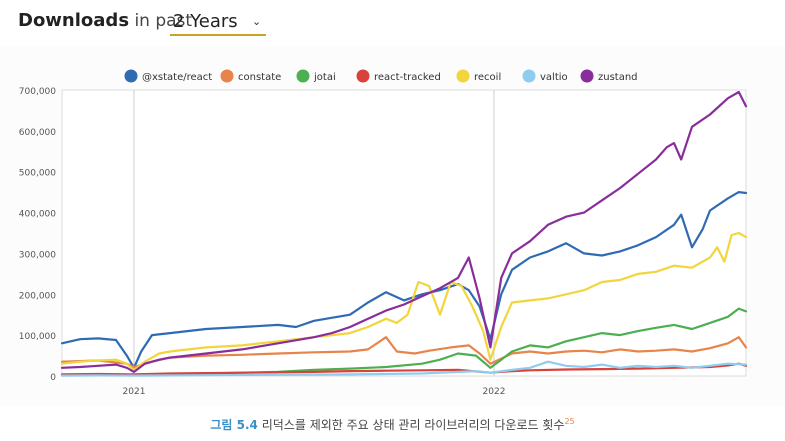 This screenshot has height=441, width=785. Describe the element at coordinates (37, 174) in the screenshot. I see `y-tick-label: 500,000` at that location.